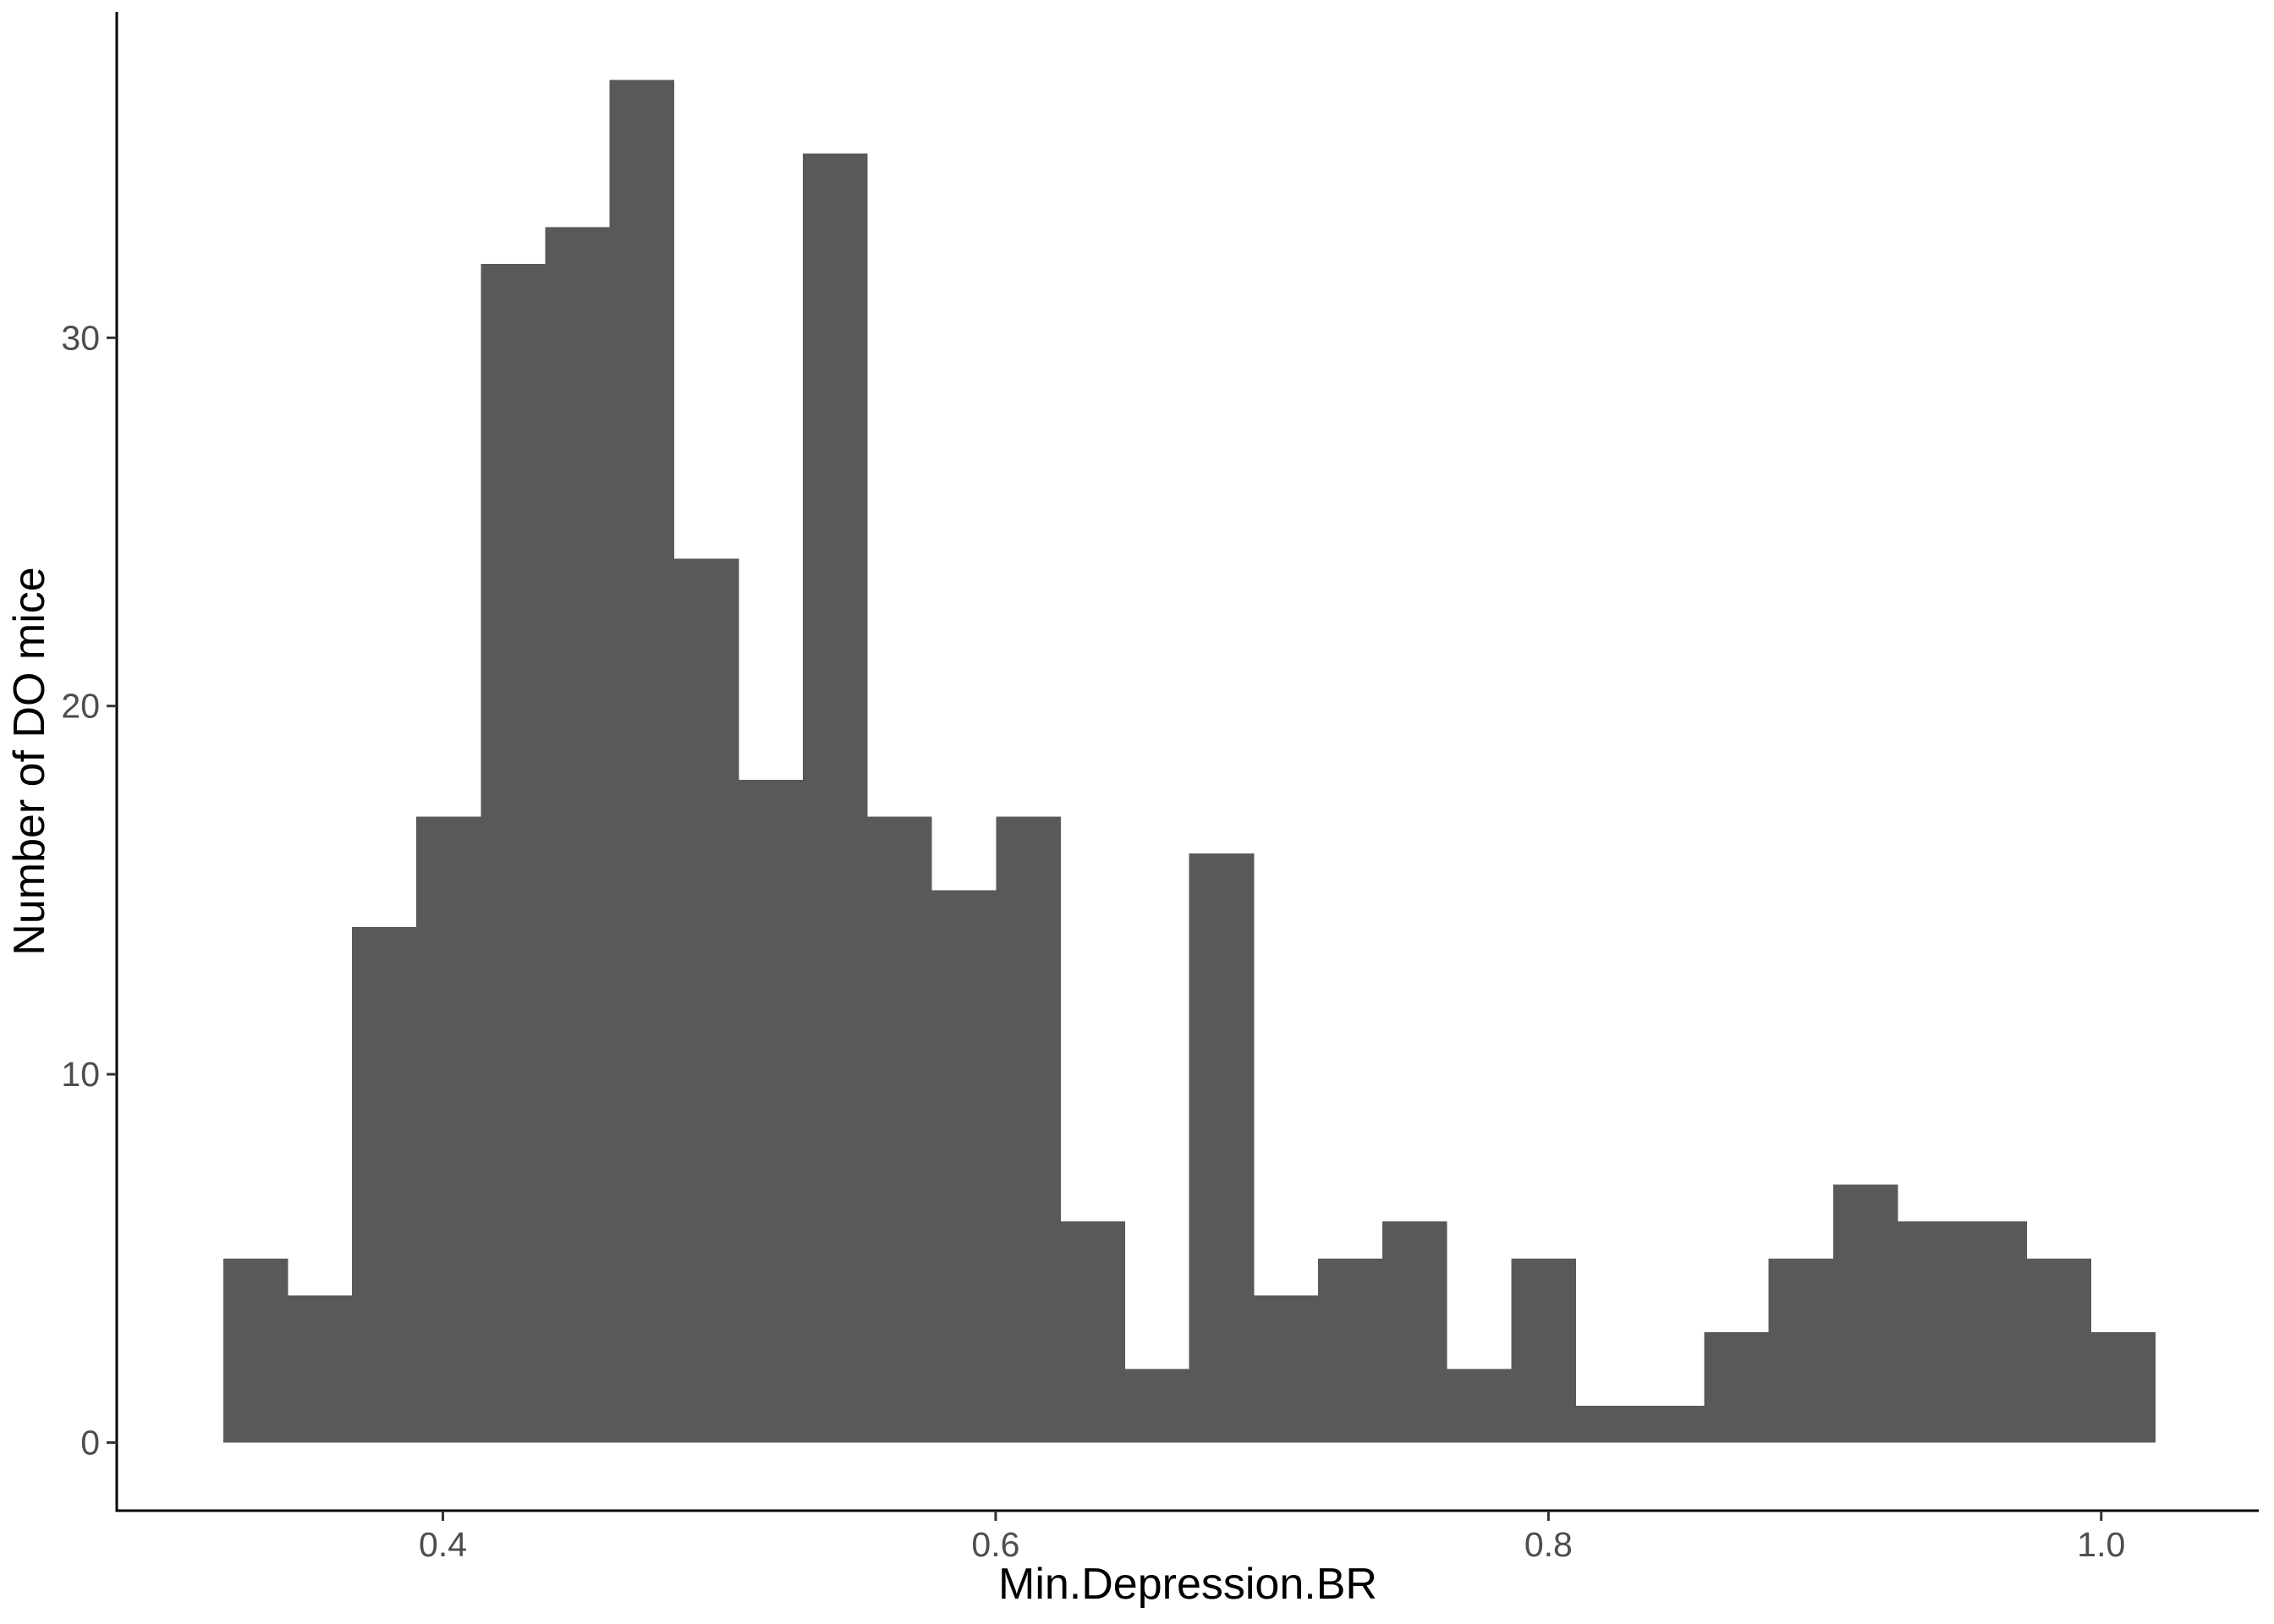 The image size is (2274, 1624). What do you see at coordinates (80, 337) in the screenshot?
I see `y-tick-label: 30` at bounding box center [80, 337].